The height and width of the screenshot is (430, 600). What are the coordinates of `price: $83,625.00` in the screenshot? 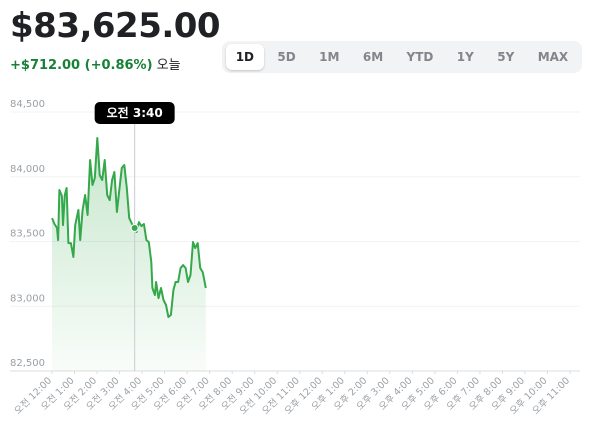 It's located at (115, 26).